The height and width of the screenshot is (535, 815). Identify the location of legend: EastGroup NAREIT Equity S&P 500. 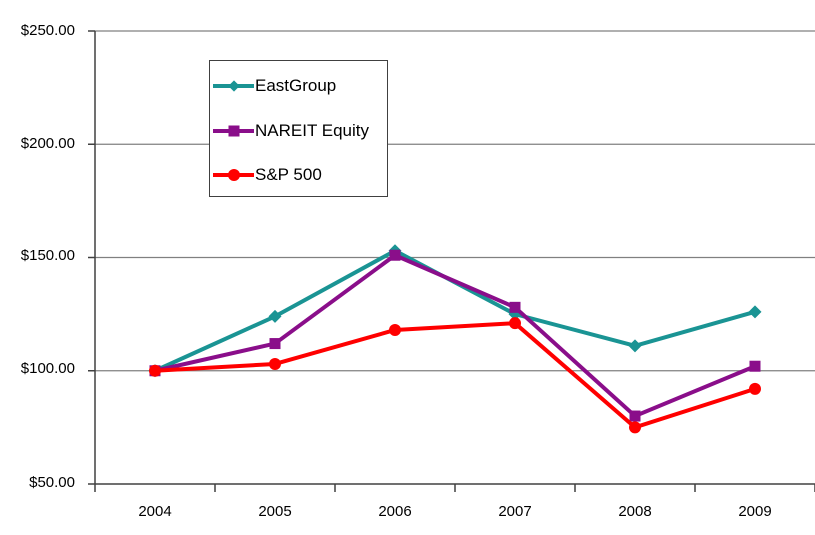
(298, 128).